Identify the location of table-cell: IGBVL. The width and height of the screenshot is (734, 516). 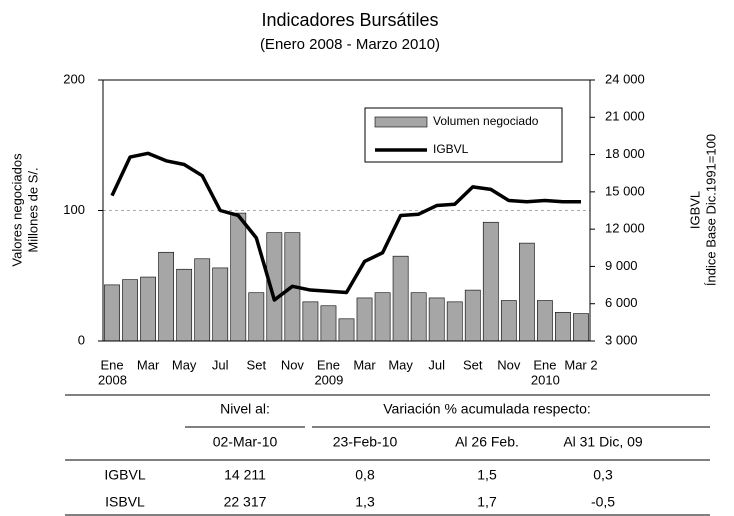
(124, 475).